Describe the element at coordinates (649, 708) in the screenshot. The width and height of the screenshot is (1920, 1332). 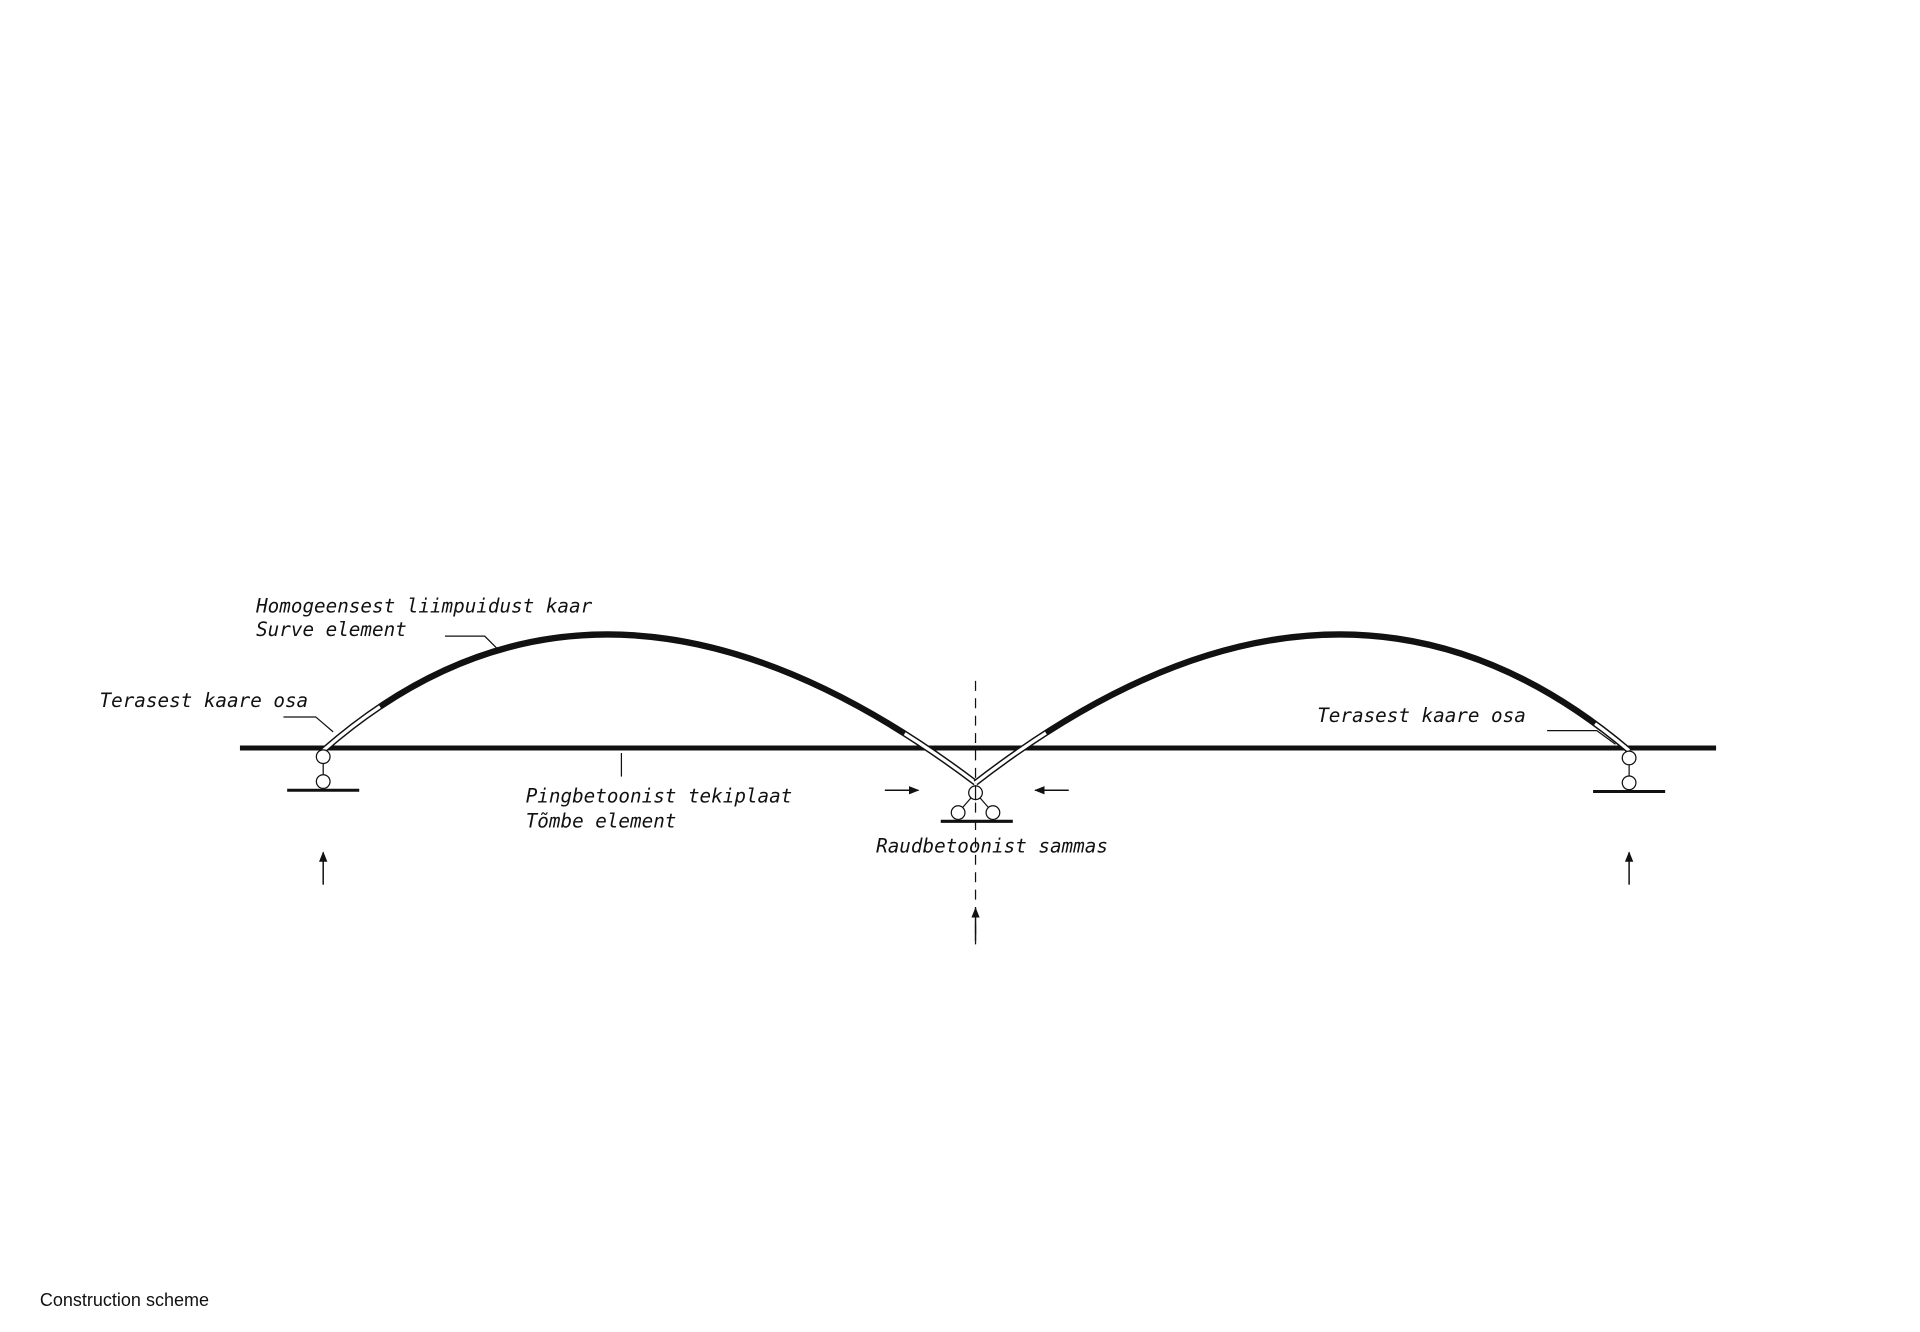
I see `left-arch` at that location.